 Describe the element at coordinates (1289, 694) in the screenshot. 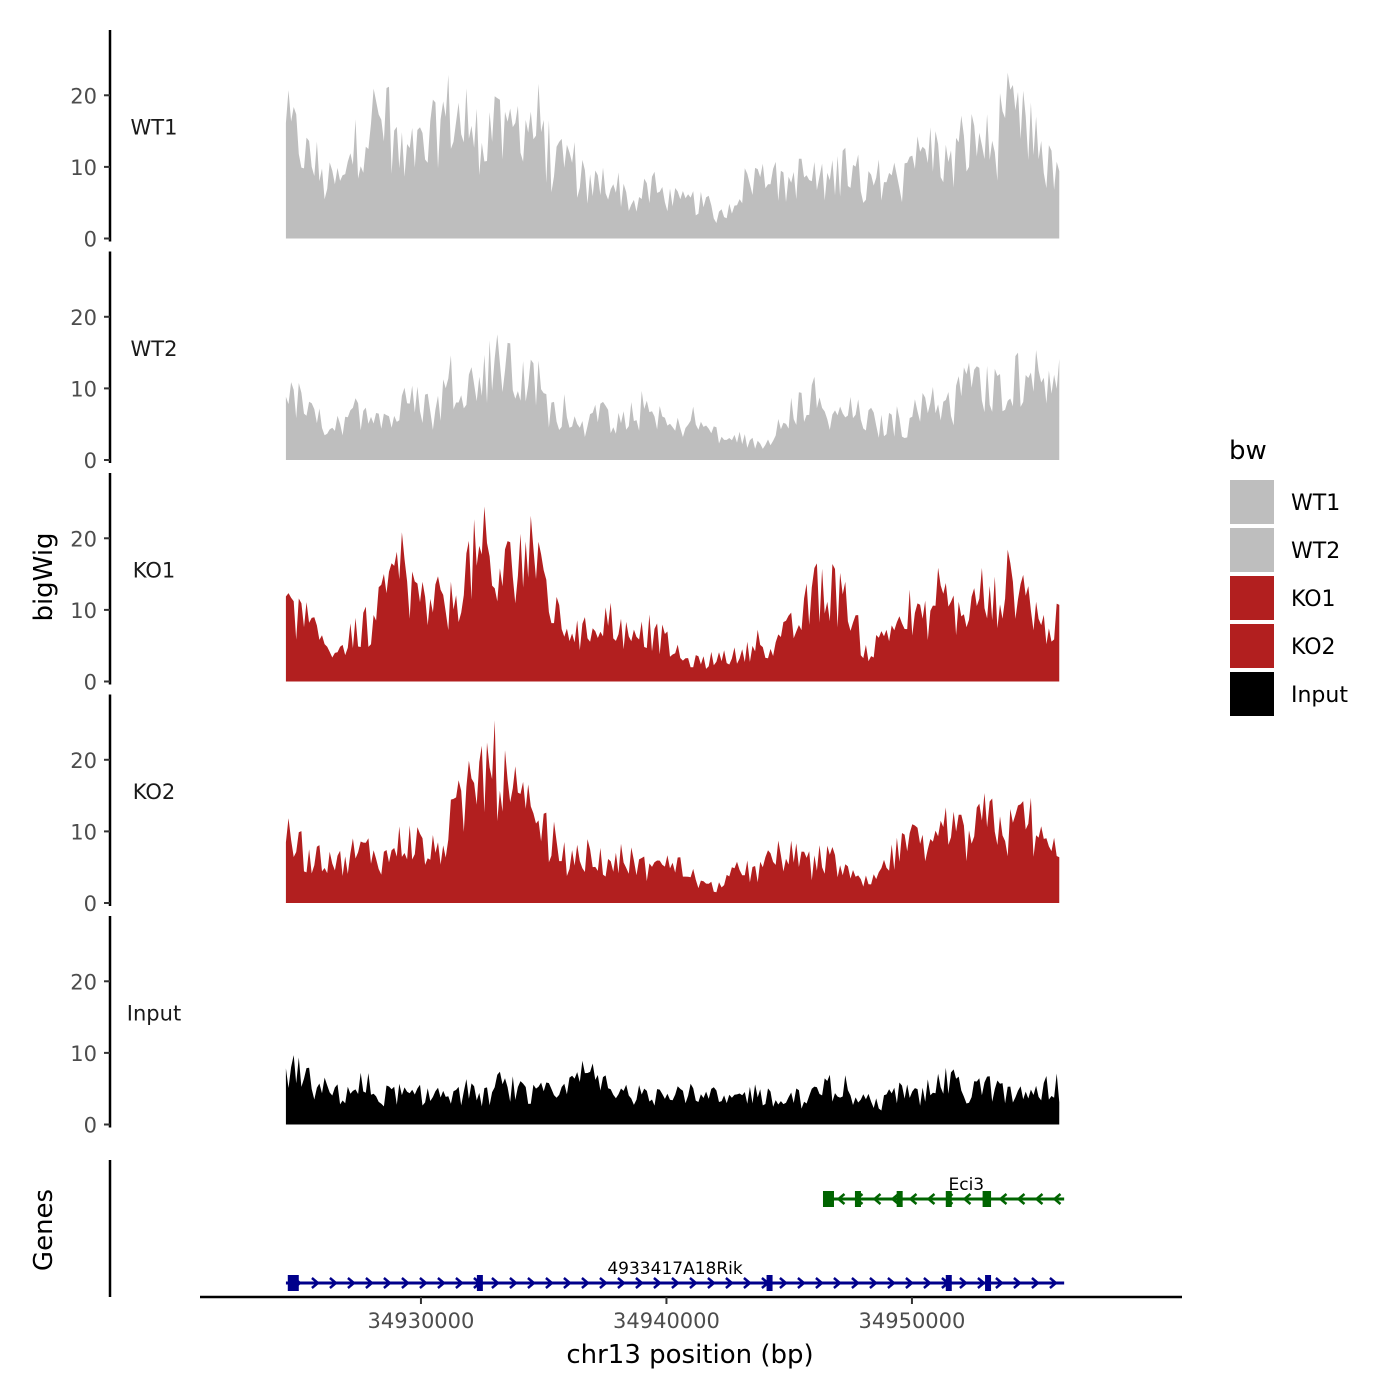

I see `legend-item-input: Input` at that location.